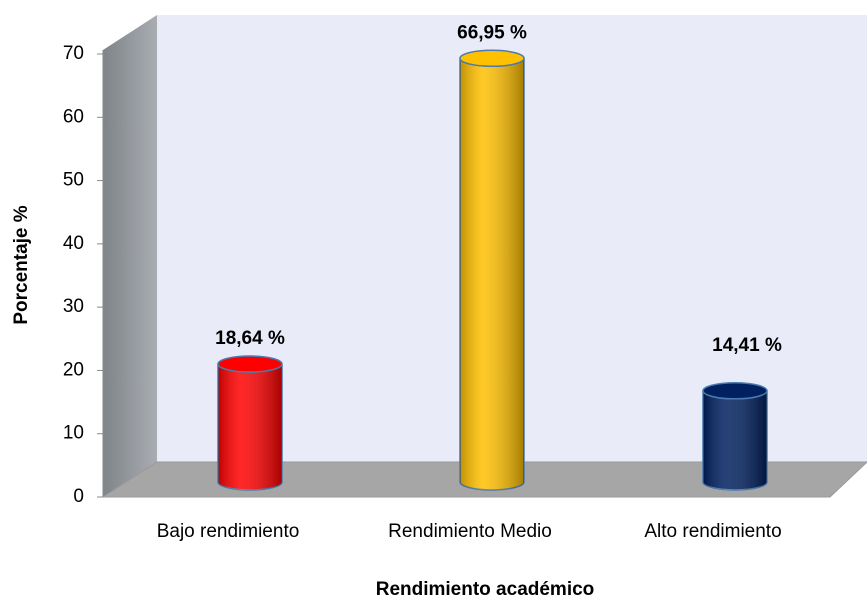  I want to click on y-axis-title: Porcentaje %, so click(21, 264).